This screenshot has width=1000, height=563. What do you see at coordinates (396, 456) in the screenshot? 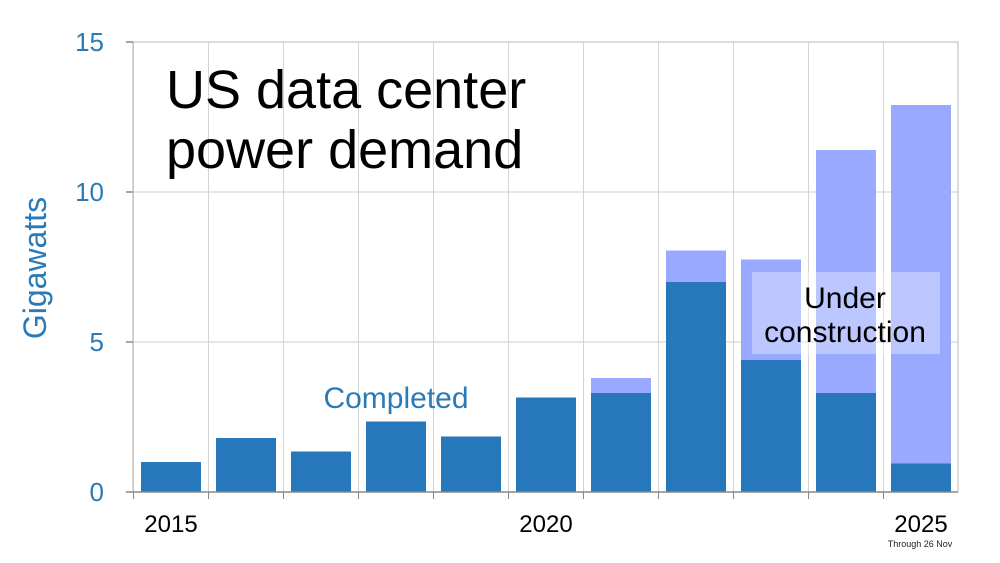
I see `bar-completed-2018` at bounding box center [396, 456].